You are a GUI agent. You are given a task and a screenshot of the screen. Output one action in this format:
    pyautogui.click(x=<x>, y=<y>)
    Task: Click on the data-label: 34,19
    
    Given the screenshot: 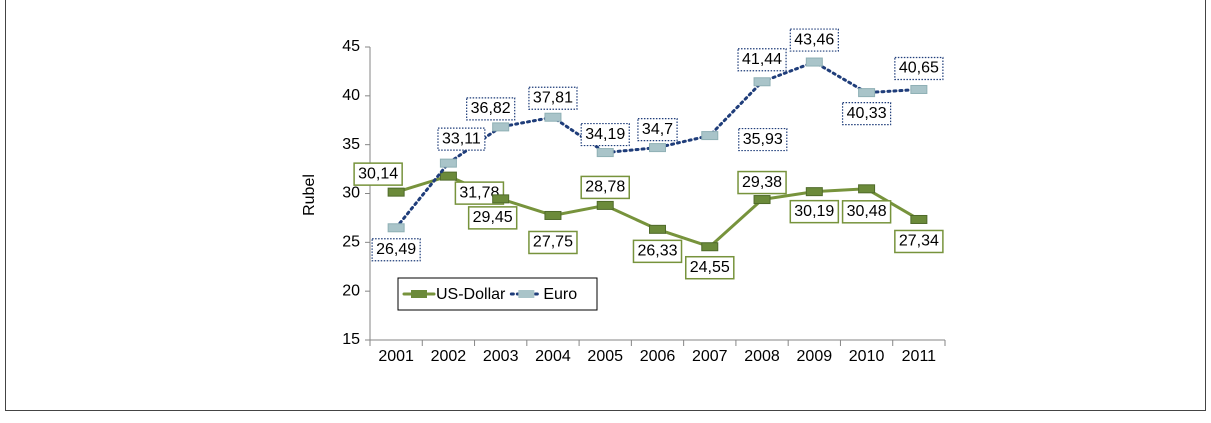 What is the action you would take?
    pyautogui.click(x=605, y=134)
    